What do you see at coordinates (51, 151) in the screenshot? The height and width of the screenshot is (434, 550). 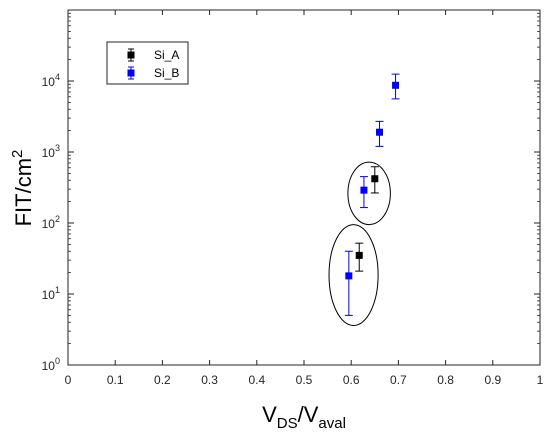 I see `y-tick-label: 10³` at bounding box center [51, 151].